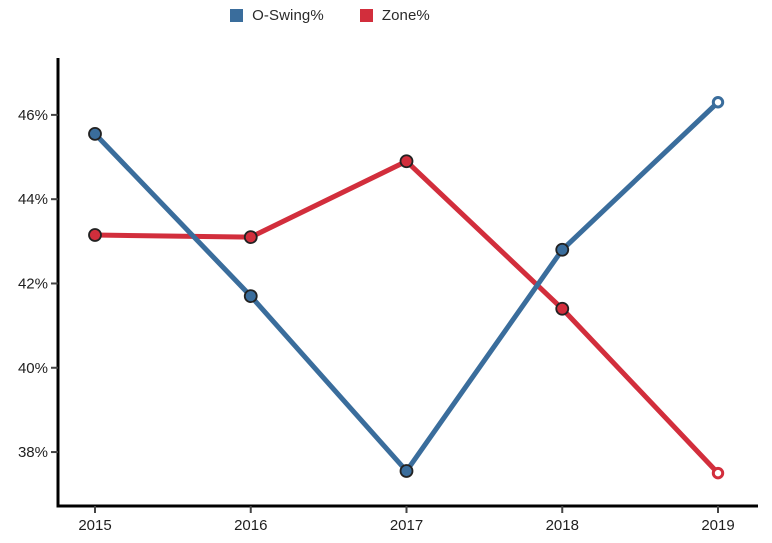 The width and height of the screenshot is (772, 543). What do you see at coordinates (562, 525) in the screenshot?
I see `x-axis-tick-label: 2018` at bounding box center [562, 525].